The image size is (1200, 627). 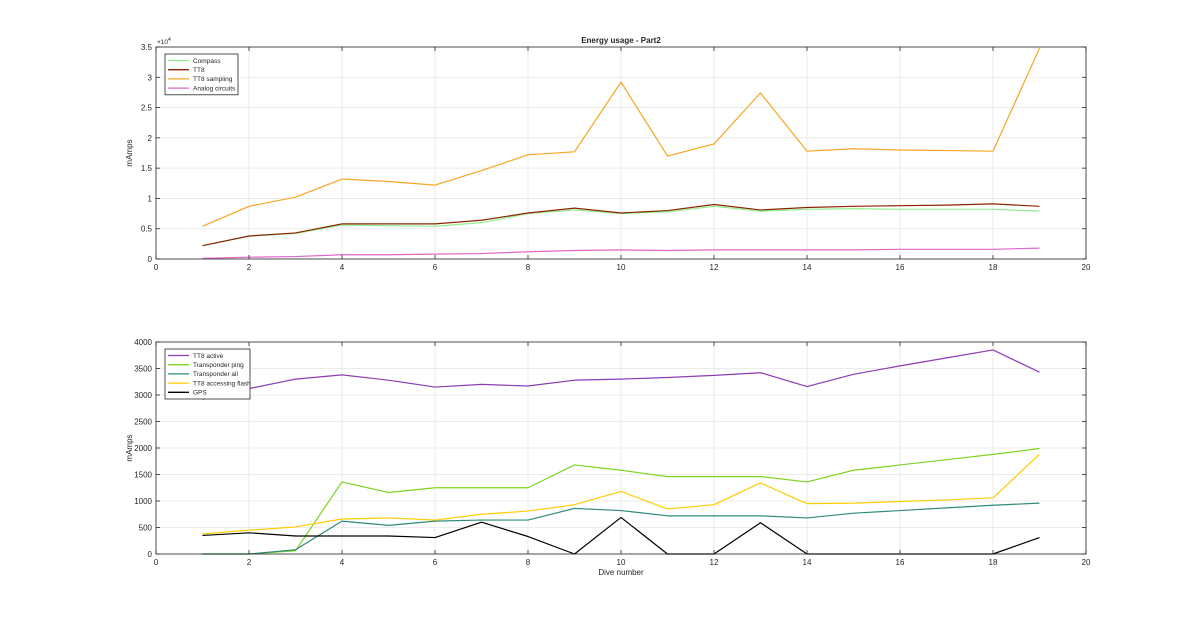 I want to click on y-tick-label: 1000, so click(x=143, y=501).